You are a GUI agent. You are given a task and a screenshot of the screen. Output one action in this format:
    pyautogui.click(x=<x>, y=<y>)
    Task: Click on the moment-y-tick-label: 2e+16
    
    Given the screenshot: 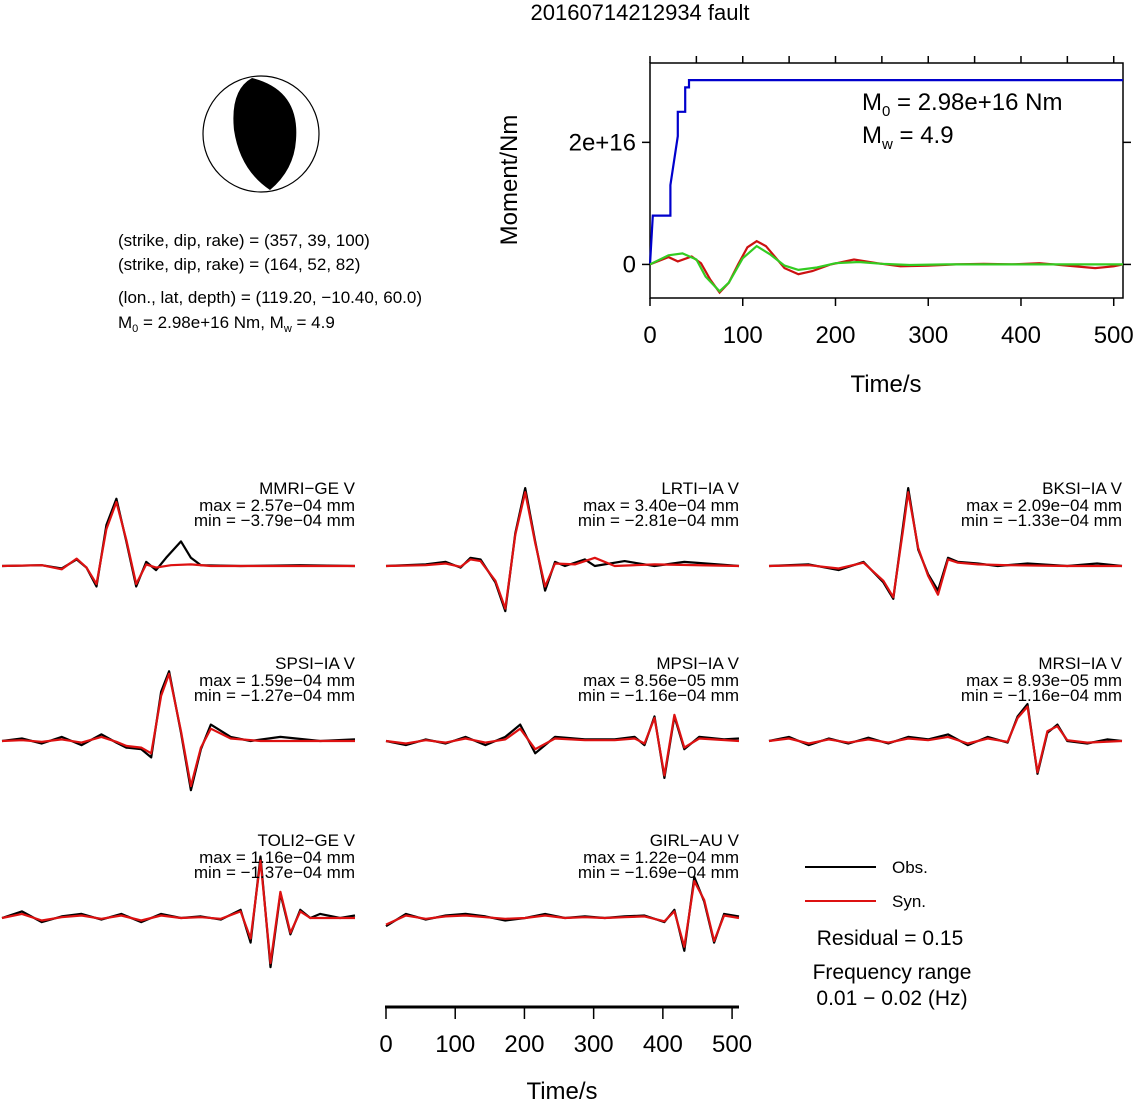 What is the action you would take?
    pyautogui.click(x=602, y=142)
    